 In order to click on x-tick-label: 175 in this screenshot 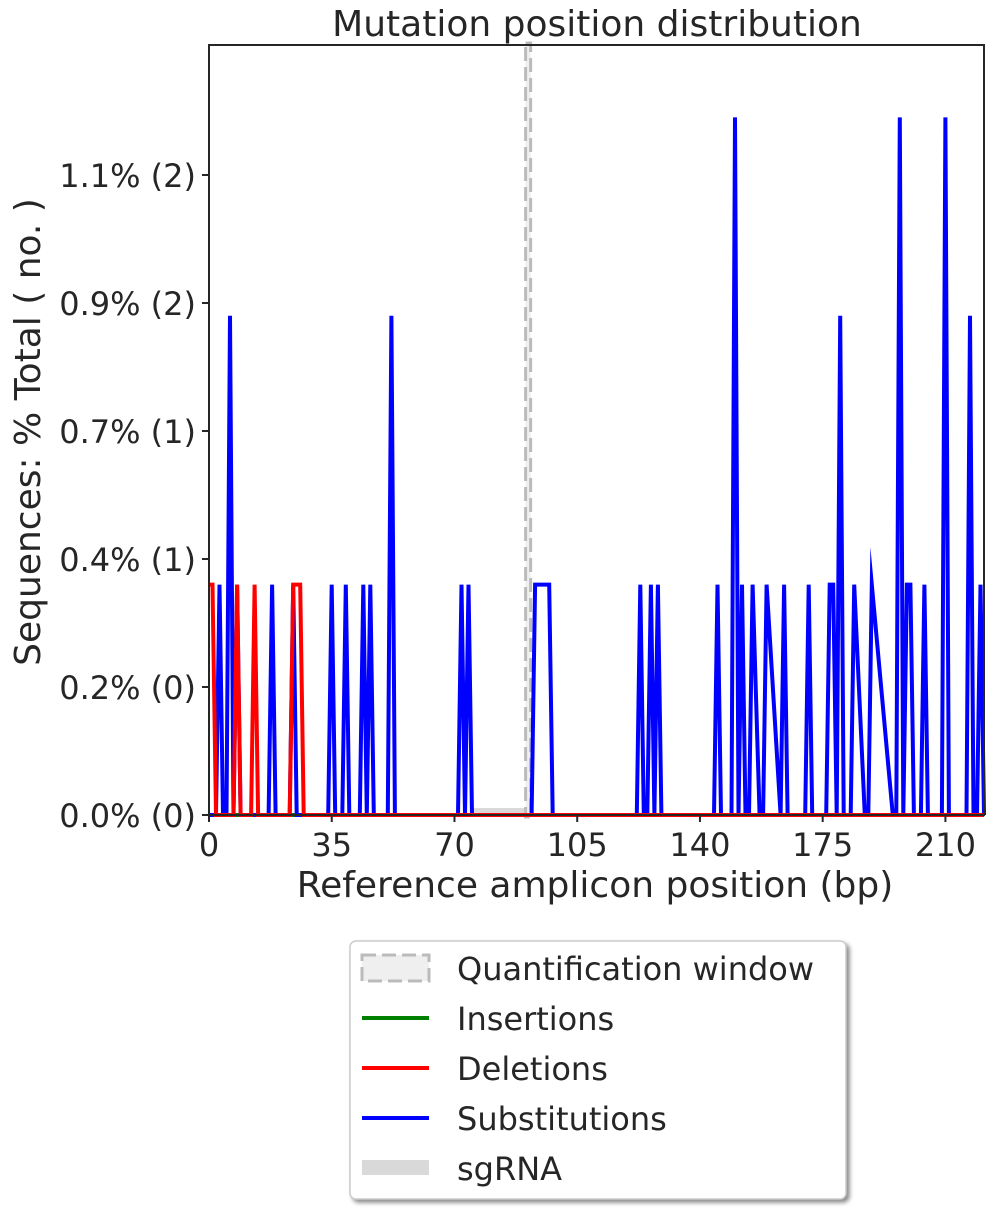, I will do `click(822, 845)`.